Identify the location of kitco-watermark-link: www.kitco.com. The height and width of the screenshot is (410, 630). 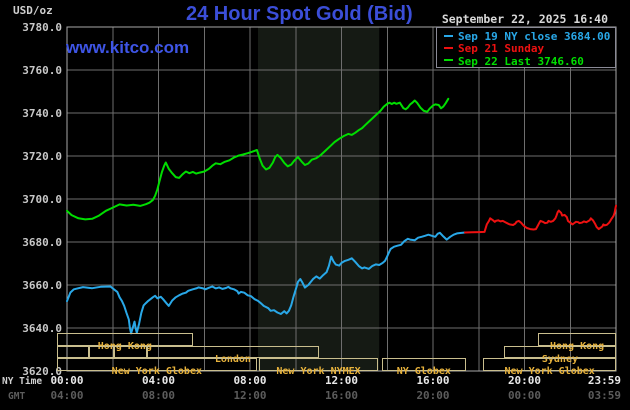
(128, 47).